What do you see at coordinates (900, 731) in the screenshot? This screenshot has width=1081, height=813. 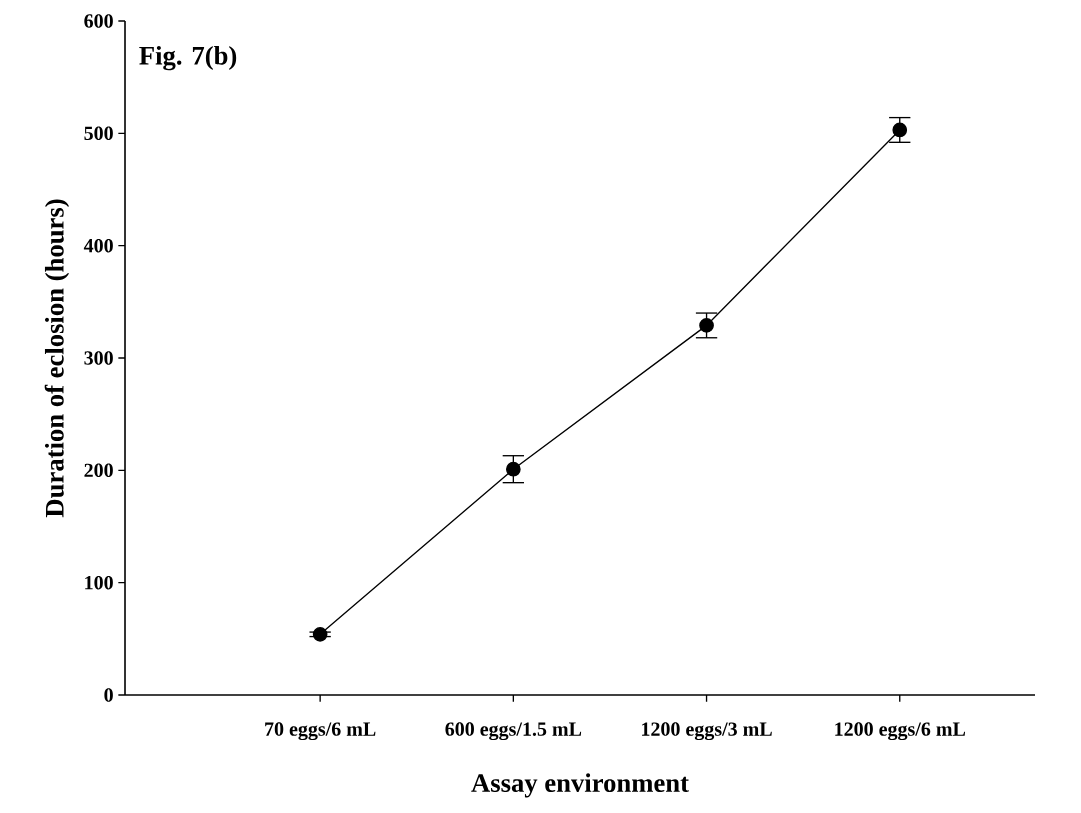 I see `x-tick-label: 1200 eggs/6 mL` at bounding box center [900, 731].